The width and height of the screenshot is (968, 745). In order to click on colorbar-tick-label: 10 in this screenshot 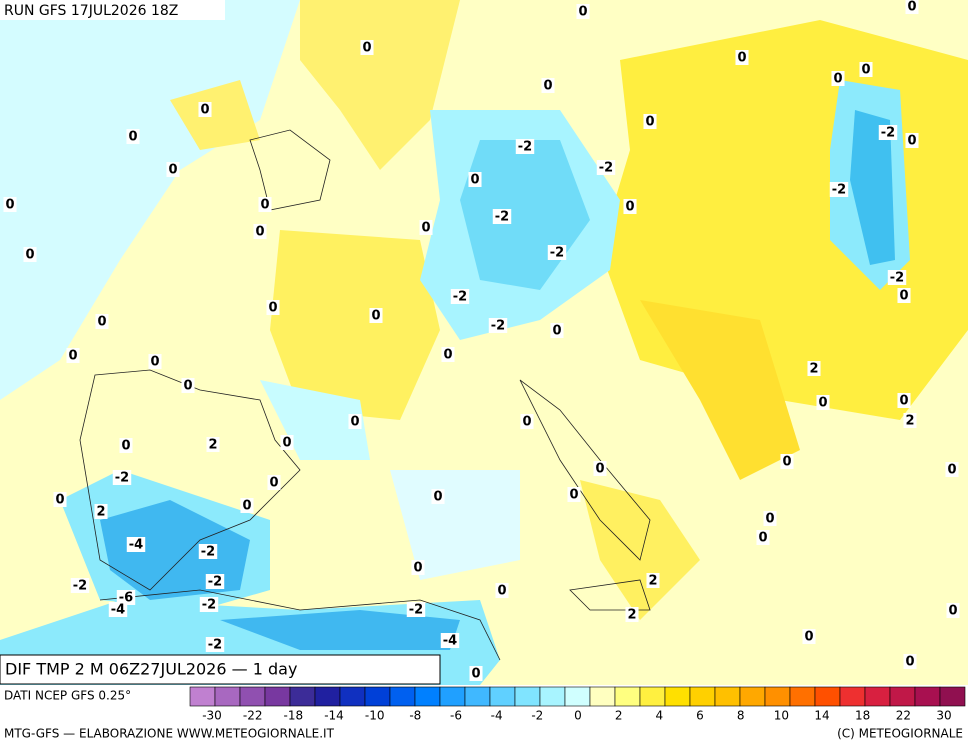, I will do `click(781, 716)`.